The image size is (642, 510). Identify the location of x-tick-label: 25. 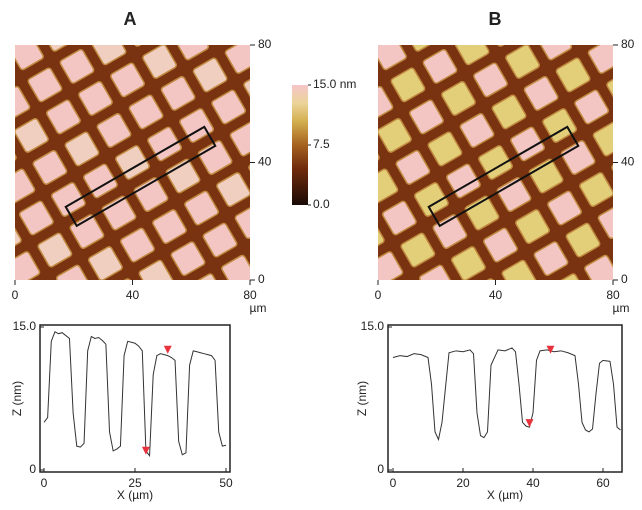
(135, 483).